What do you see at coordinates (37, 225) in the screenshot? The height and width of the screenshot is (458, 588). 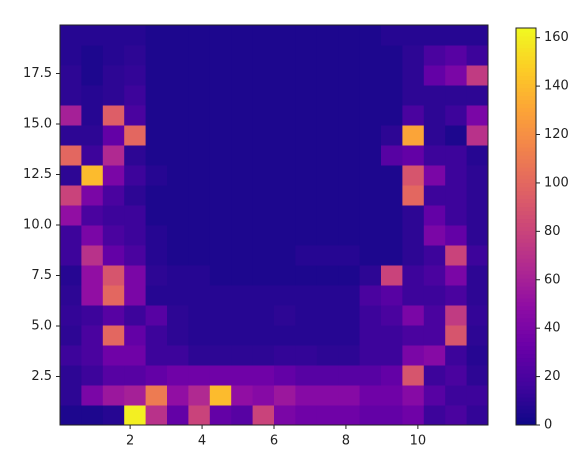 I see `y-tick-label: 10.0` at bounding box center [37, 225].